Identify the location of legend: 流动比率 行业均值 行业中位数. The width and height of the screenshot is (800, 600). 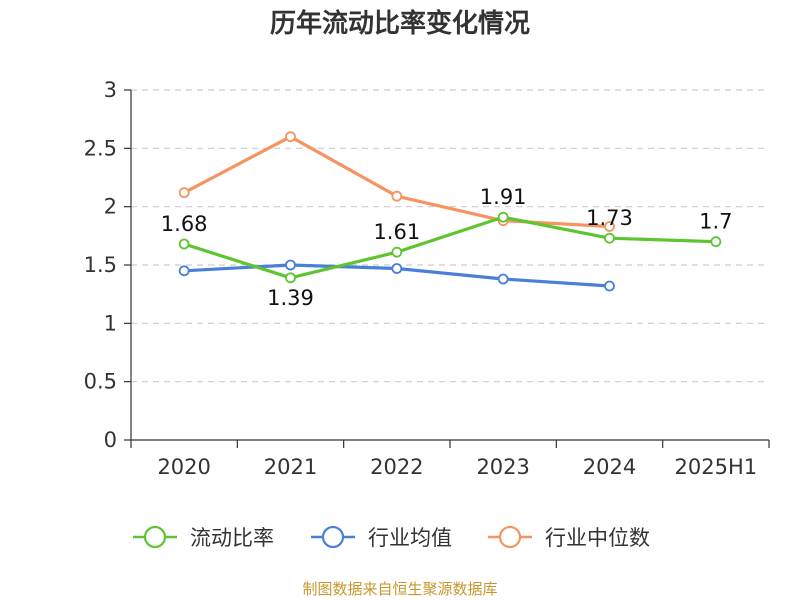
(391, 537).